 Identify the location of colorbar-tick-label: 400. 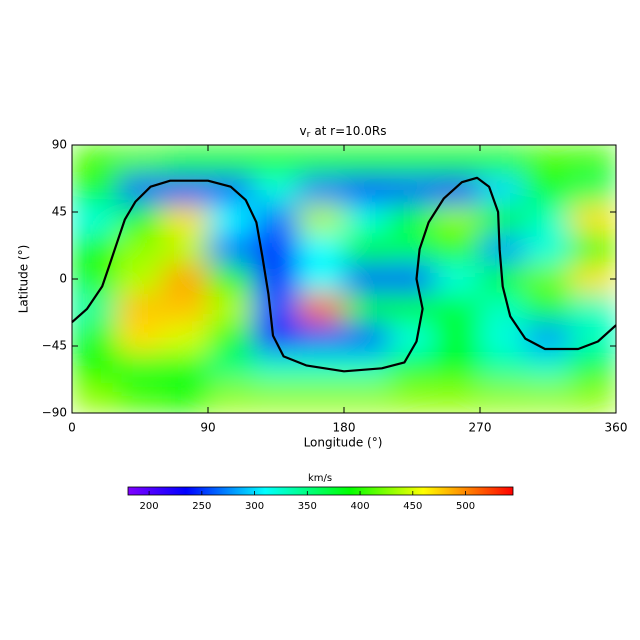
(360, 506).